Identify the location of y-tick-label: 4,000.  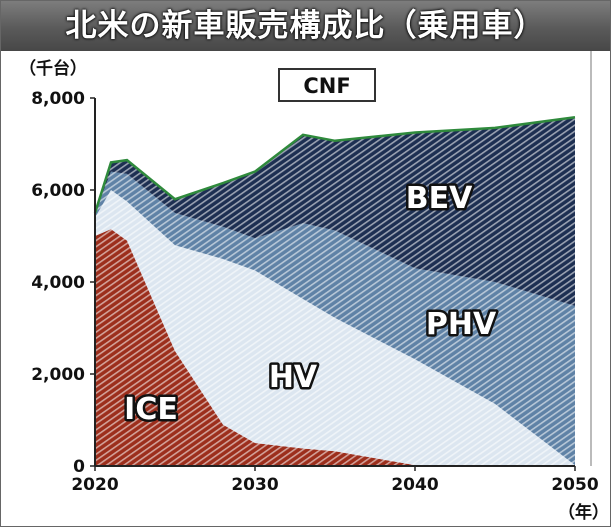
(58, 283).